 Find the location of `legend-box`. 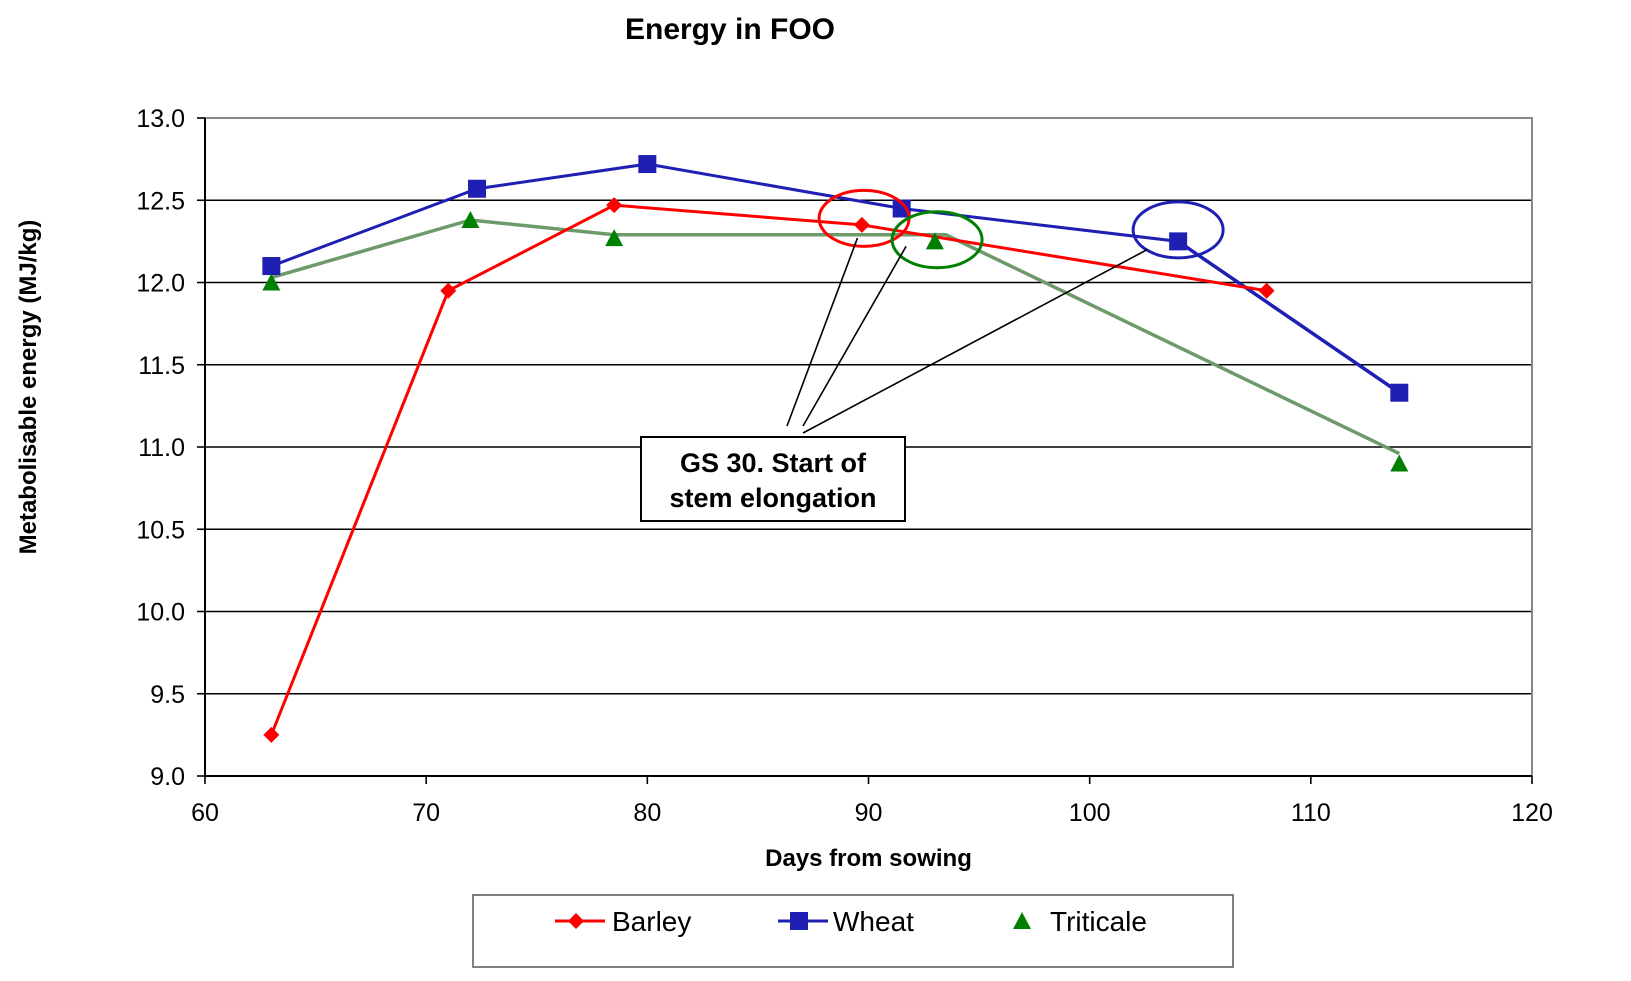

legend-box is located at coordinates (853, 931).